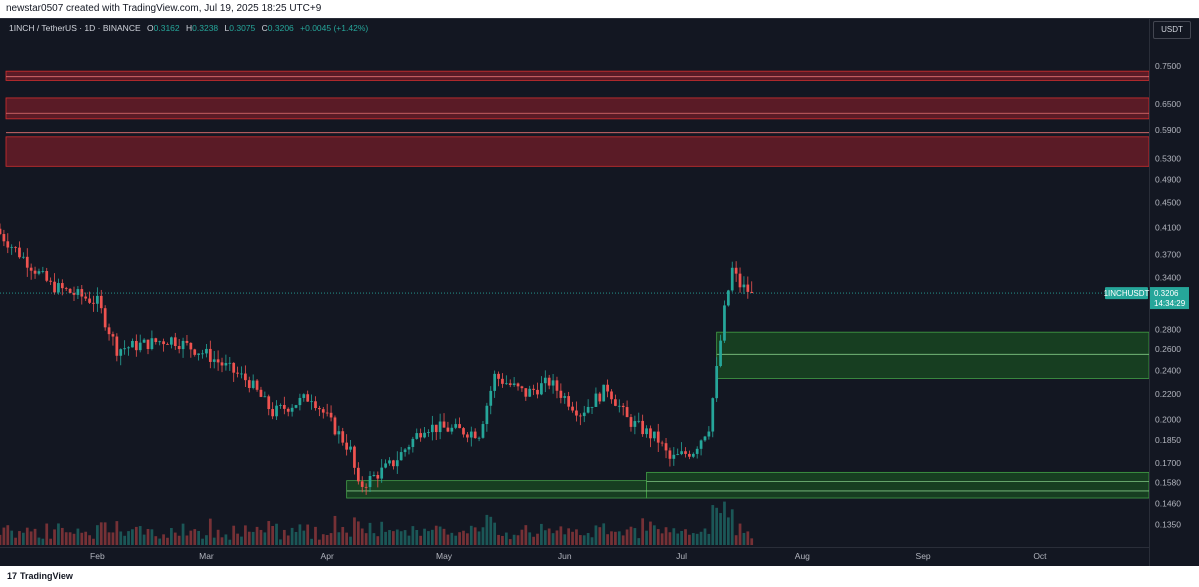 This screenshot has width=1199, height=587. I want to click on currency-unit-button: USDT, so click(1172, 30).